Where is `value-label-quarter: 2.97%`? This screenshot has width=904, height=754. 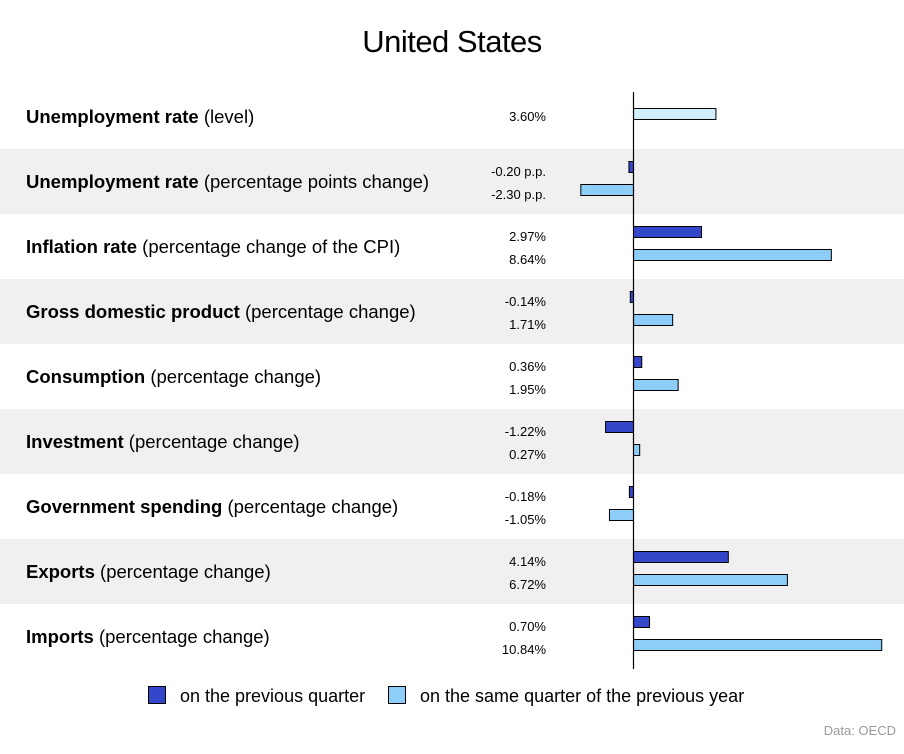
value-label-quarter: 2.97% is located at coordinates (527, 236).